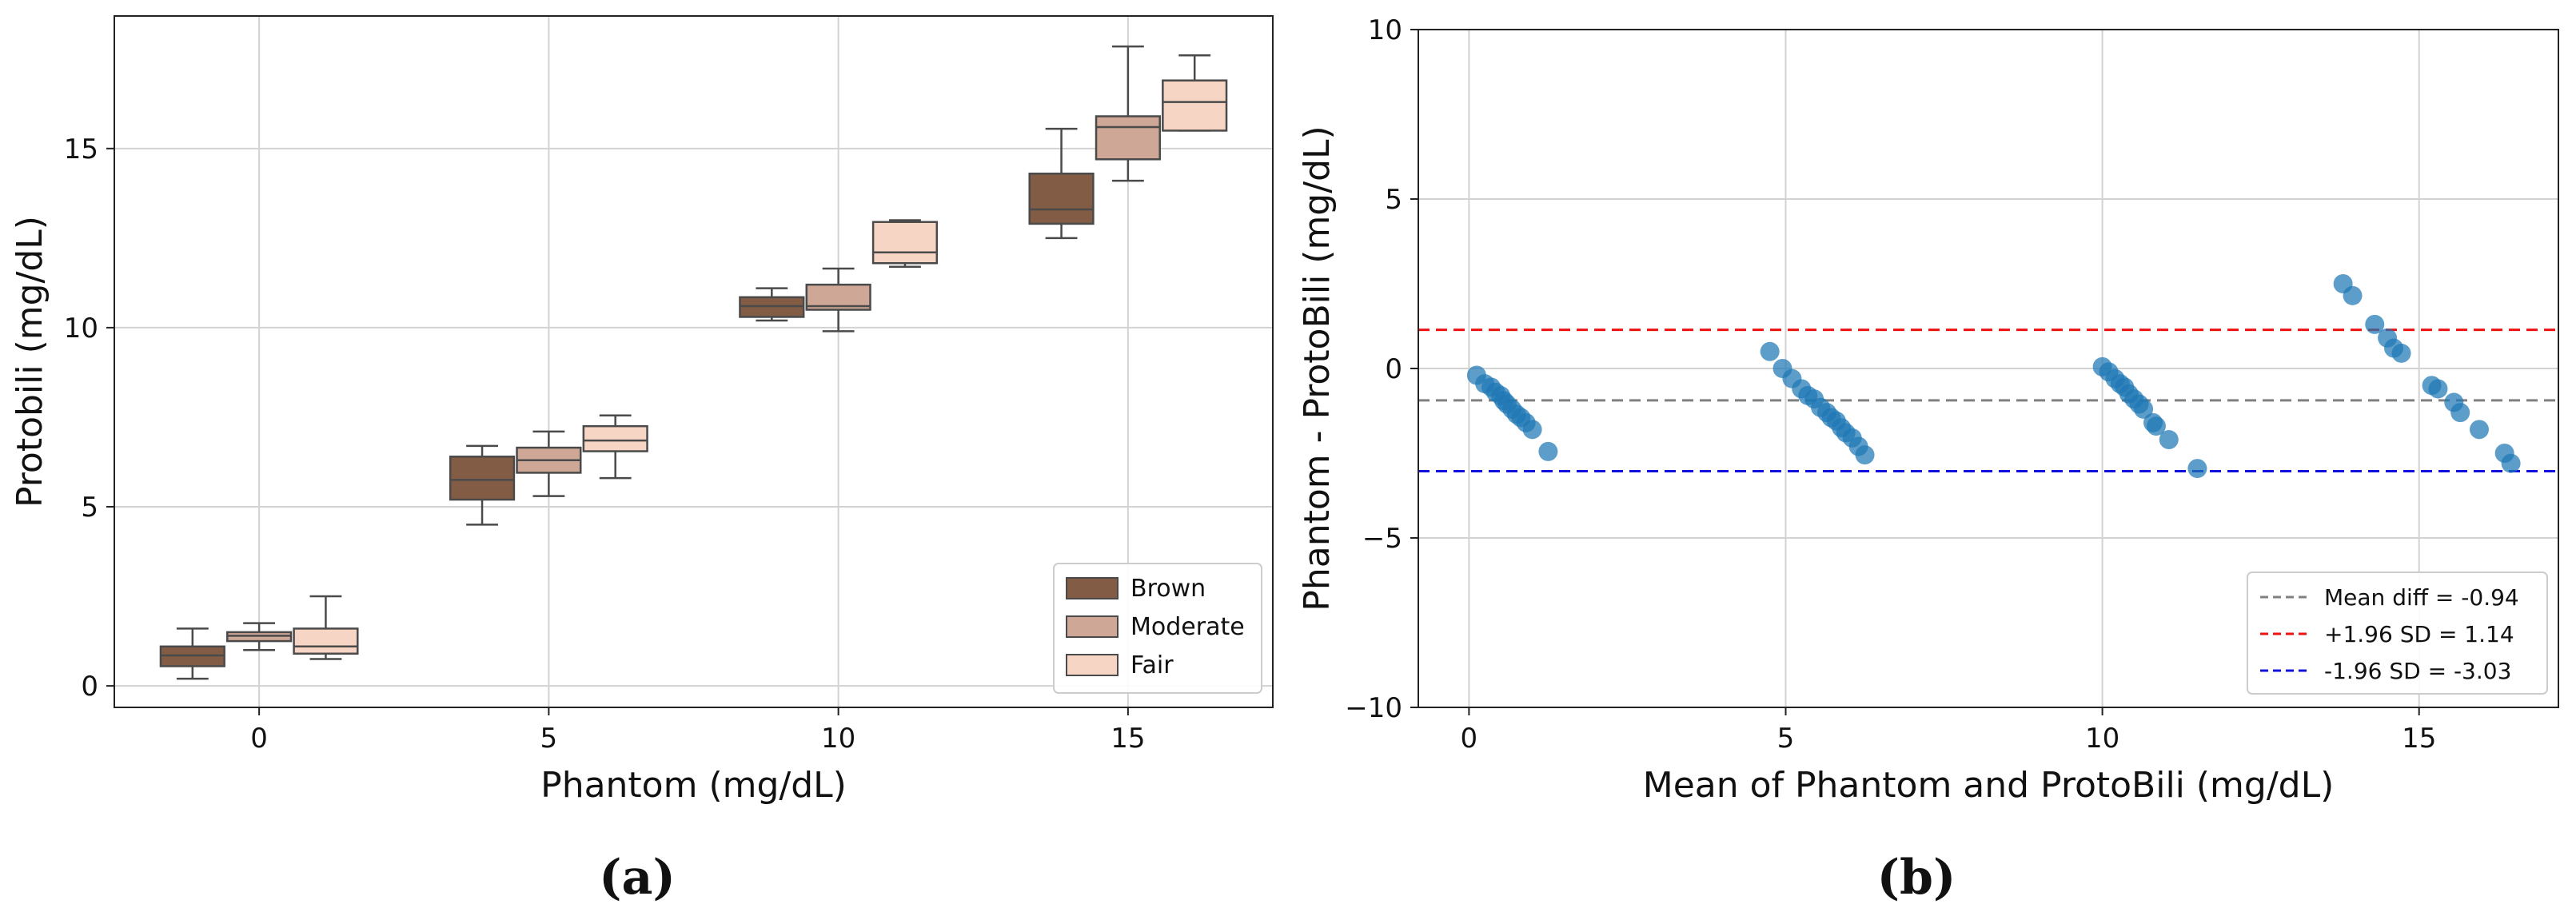 This screenshot has height=920, width=2576. I want to click on bland-altman-x-tick-label: 5, so click(1786, 739).